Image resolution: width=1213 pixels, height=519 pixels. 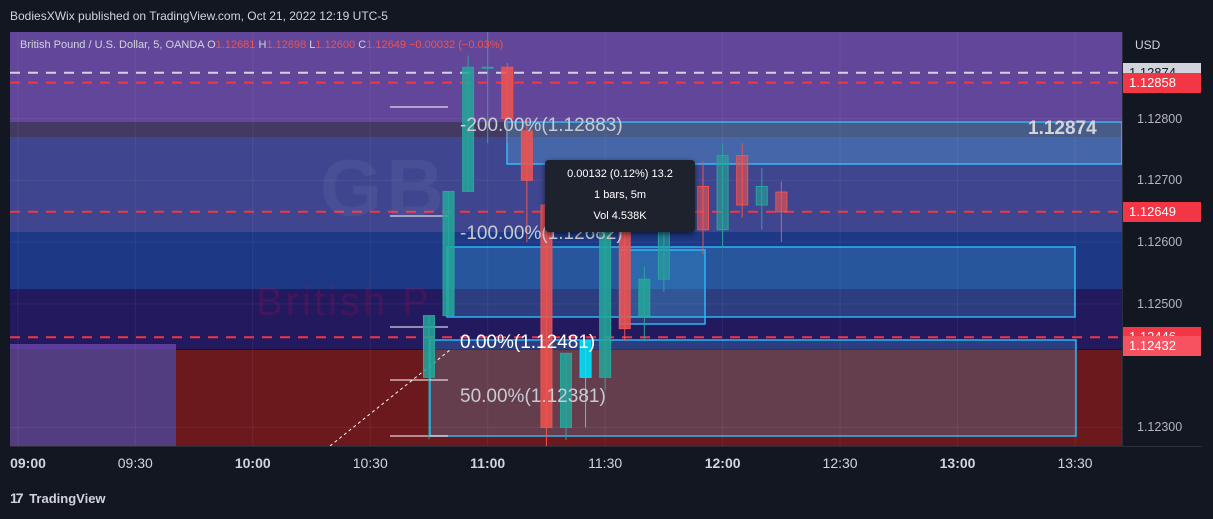 I want to click on watermark-name: British P, so click(x=344, y=302).